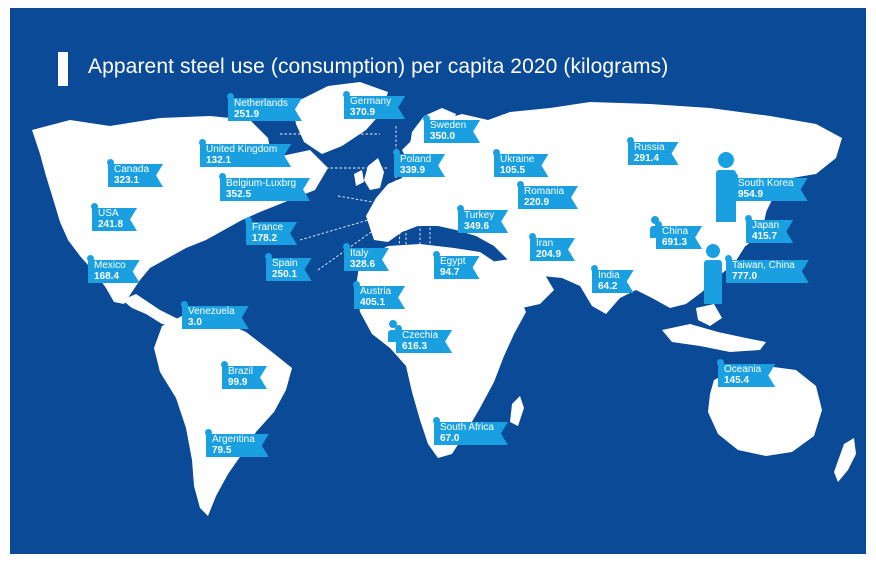  What do you see at coordinates (363, 264) in the screenshot?
I see `country-value: 328.6` at bounding box center [363, 264].